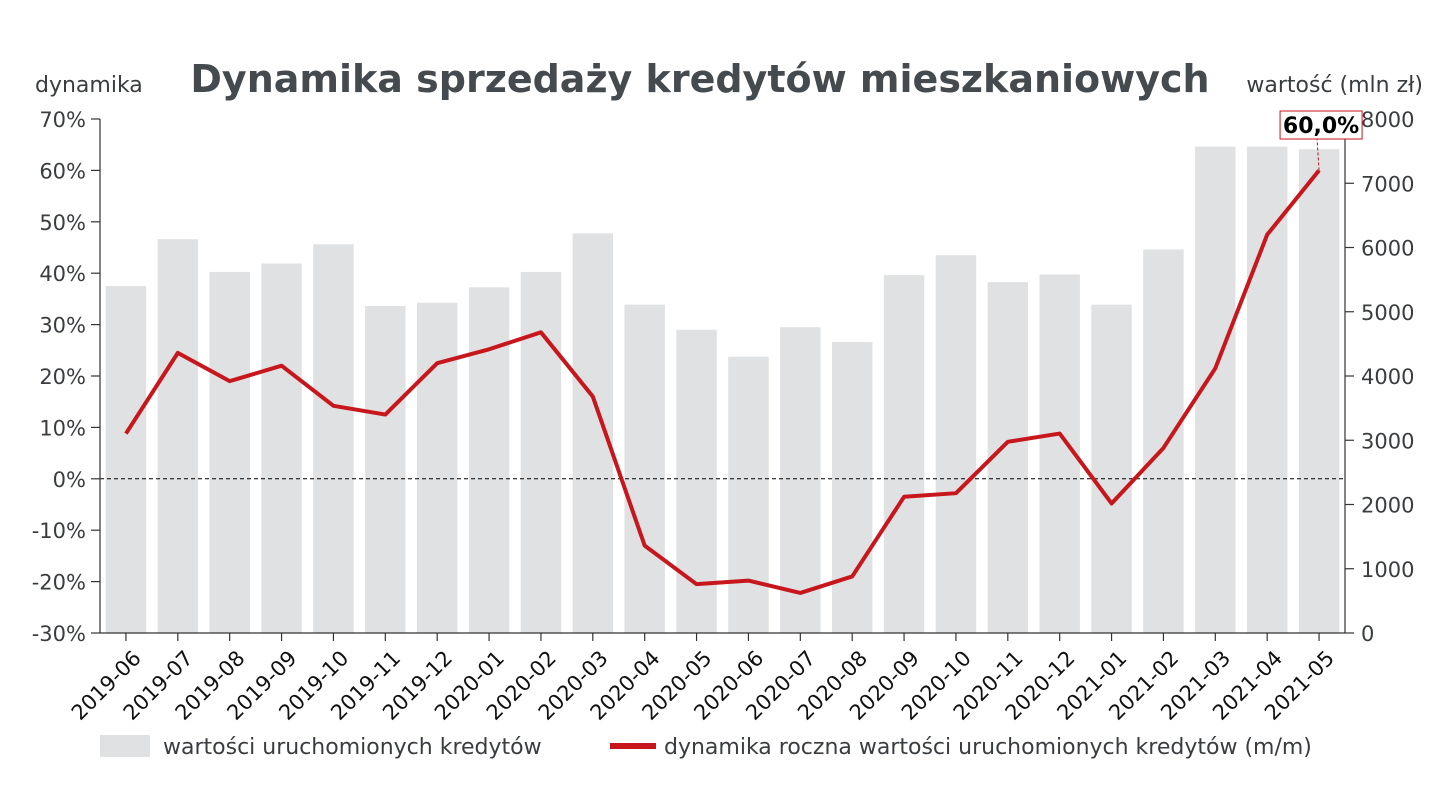  I want to click on right-tick-label: 3000, so click(1387, 441).